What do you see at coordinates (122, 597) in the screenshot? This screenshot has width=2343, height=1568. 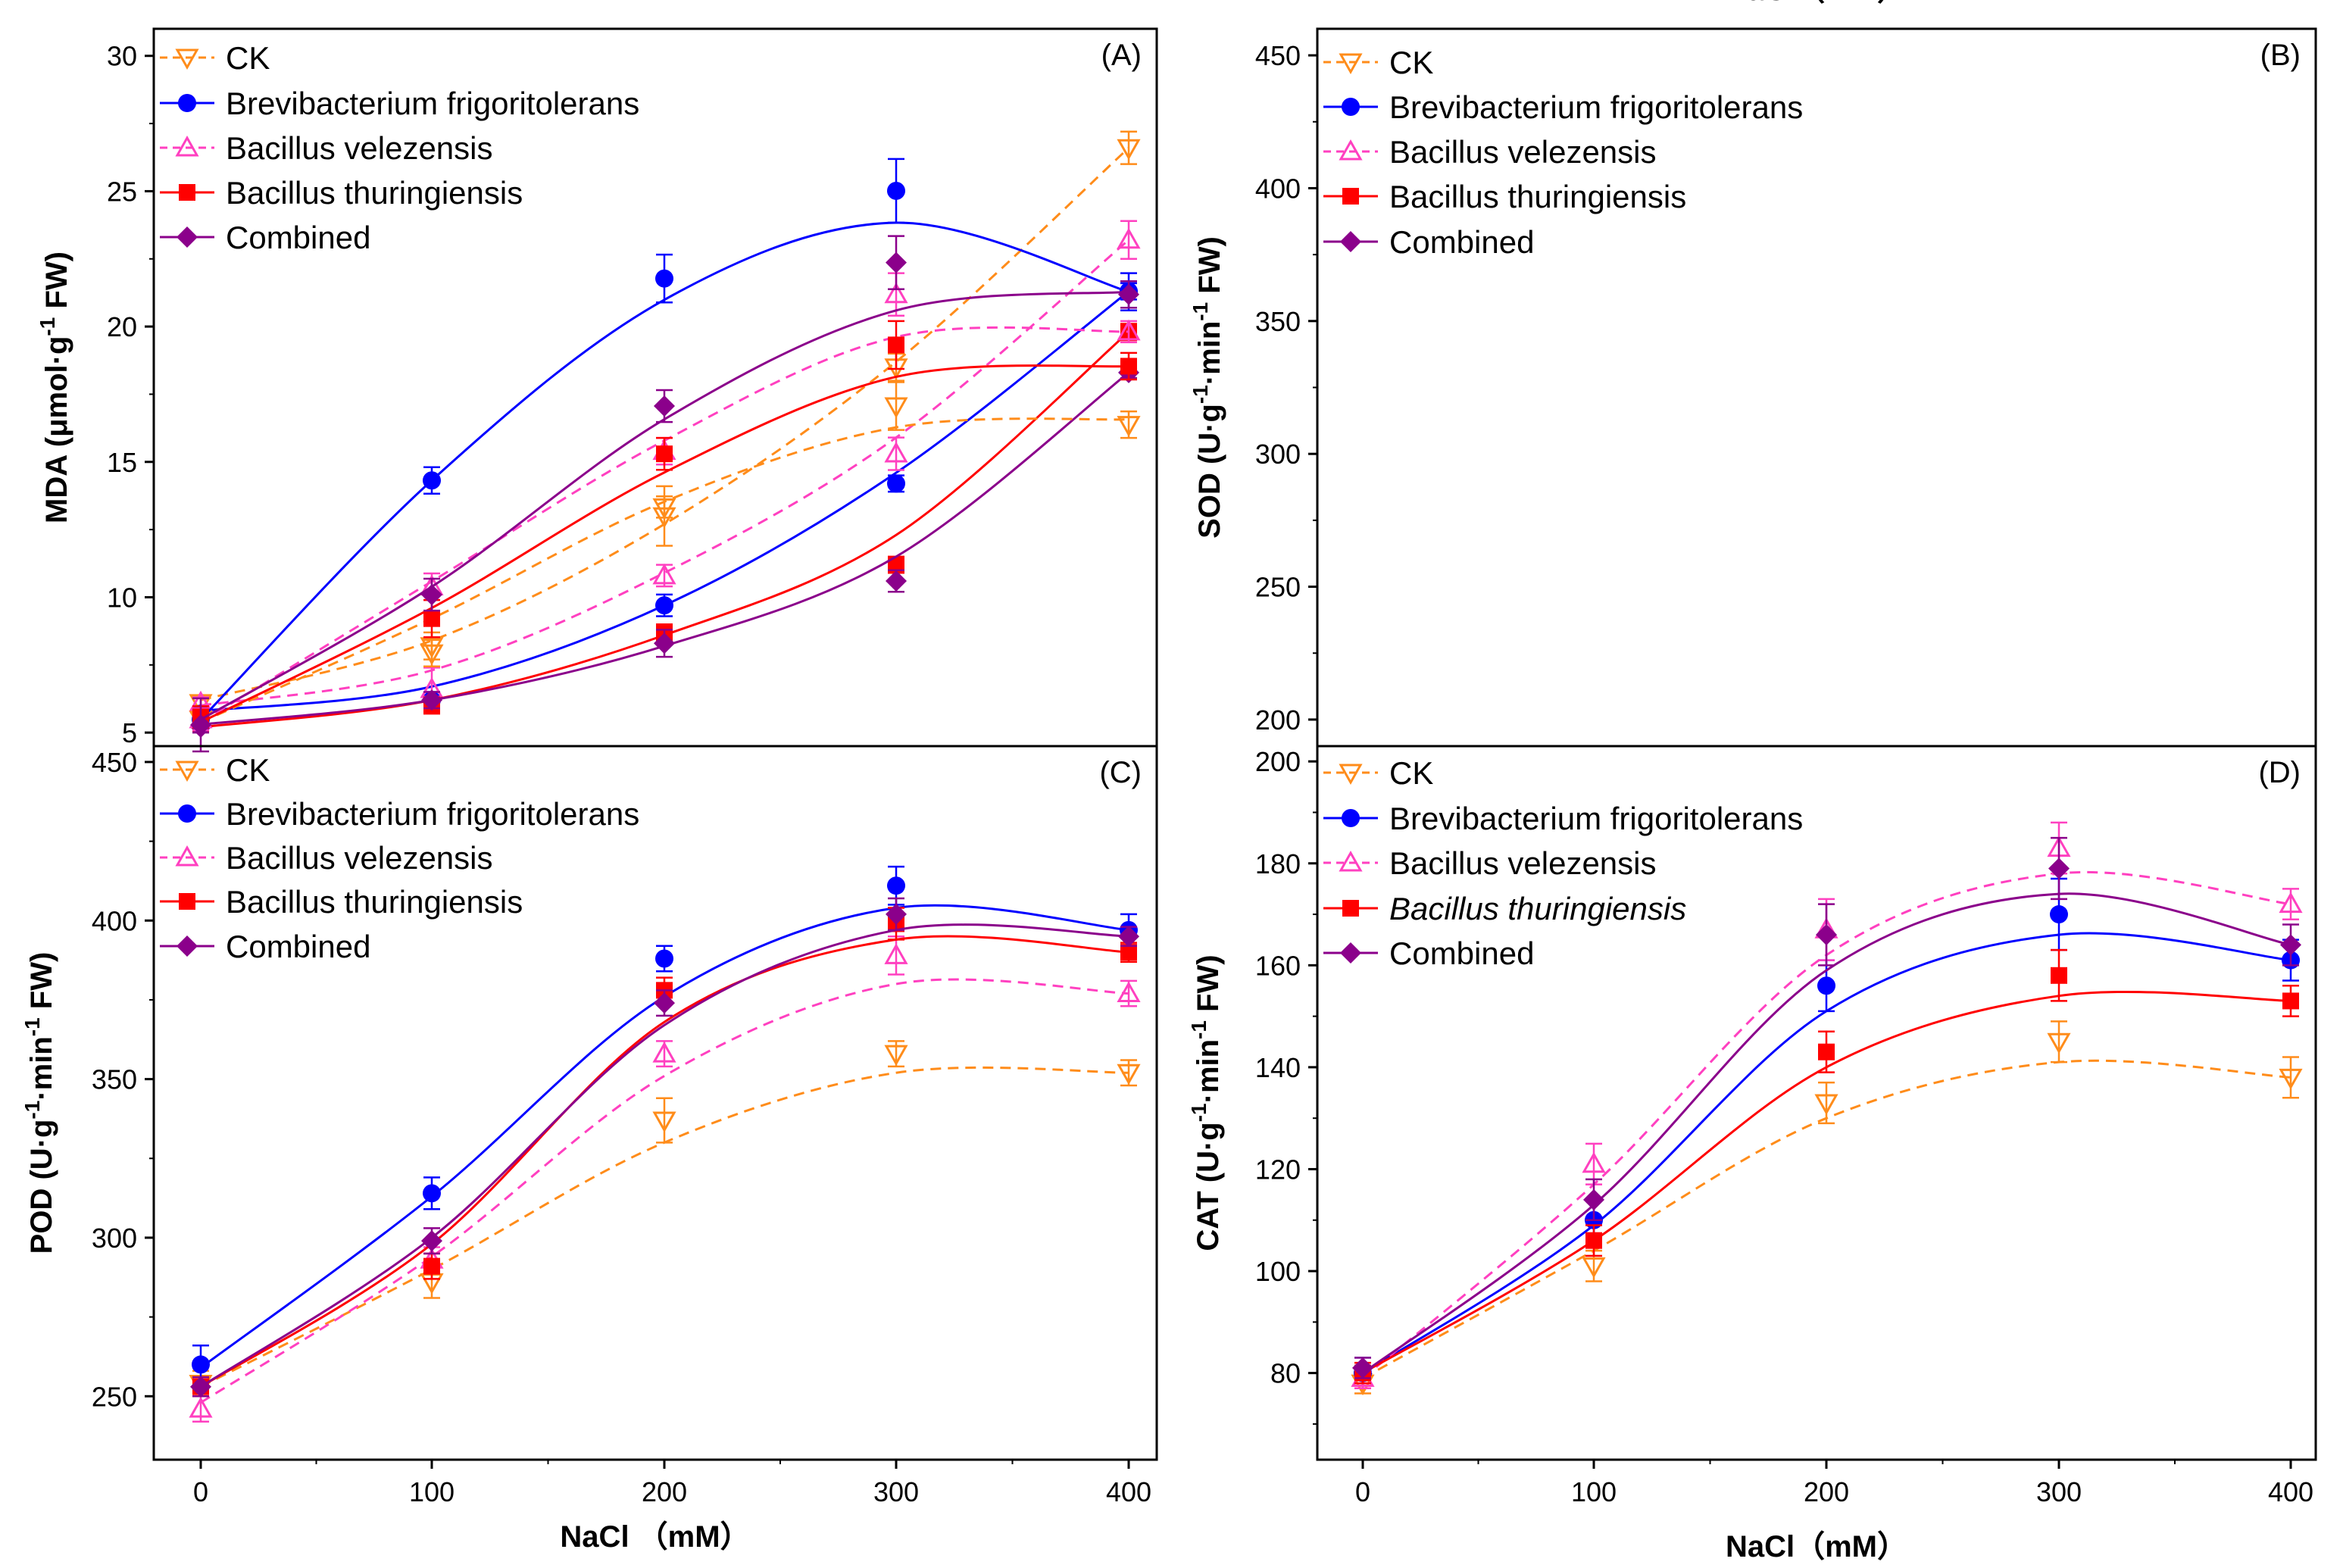 I see `y-tick-label: 10` at bounding box center [122, 597].